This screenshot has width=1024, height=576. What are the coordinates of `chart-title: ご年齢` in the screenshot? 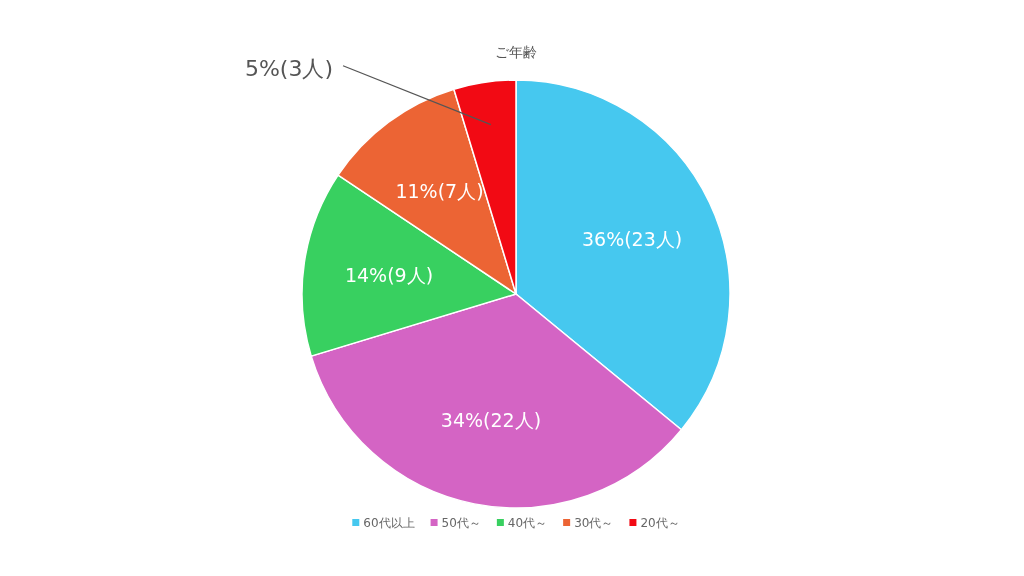 It's located at (516, 52).